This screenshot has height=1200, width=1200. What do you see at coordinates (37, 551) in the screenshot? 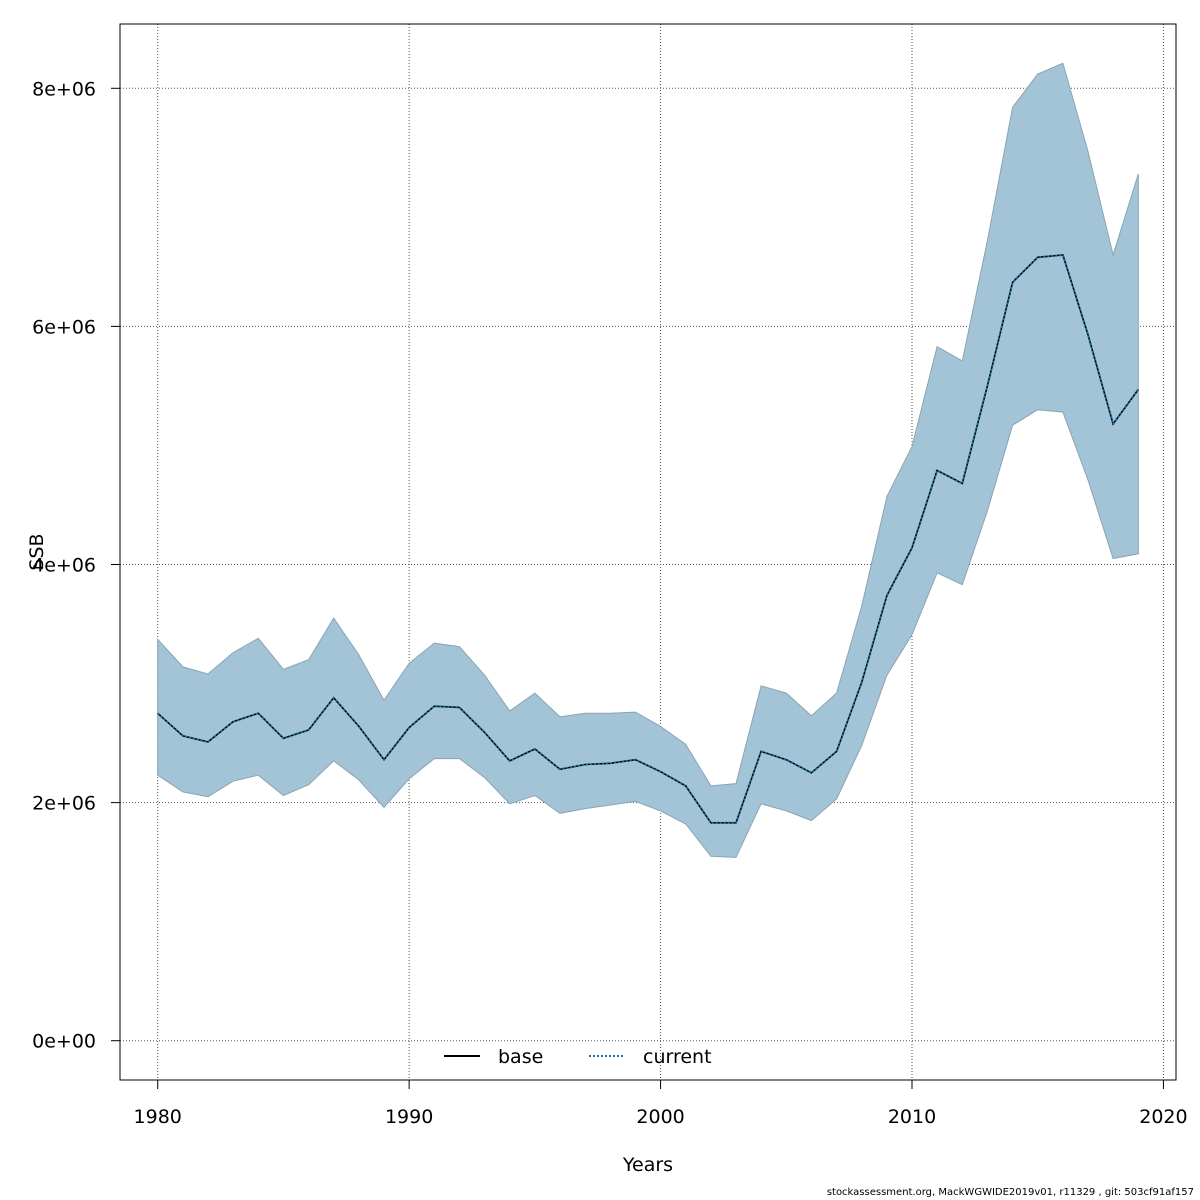
I see `y-axis-label: SSB` at bounding box center [37, 551].